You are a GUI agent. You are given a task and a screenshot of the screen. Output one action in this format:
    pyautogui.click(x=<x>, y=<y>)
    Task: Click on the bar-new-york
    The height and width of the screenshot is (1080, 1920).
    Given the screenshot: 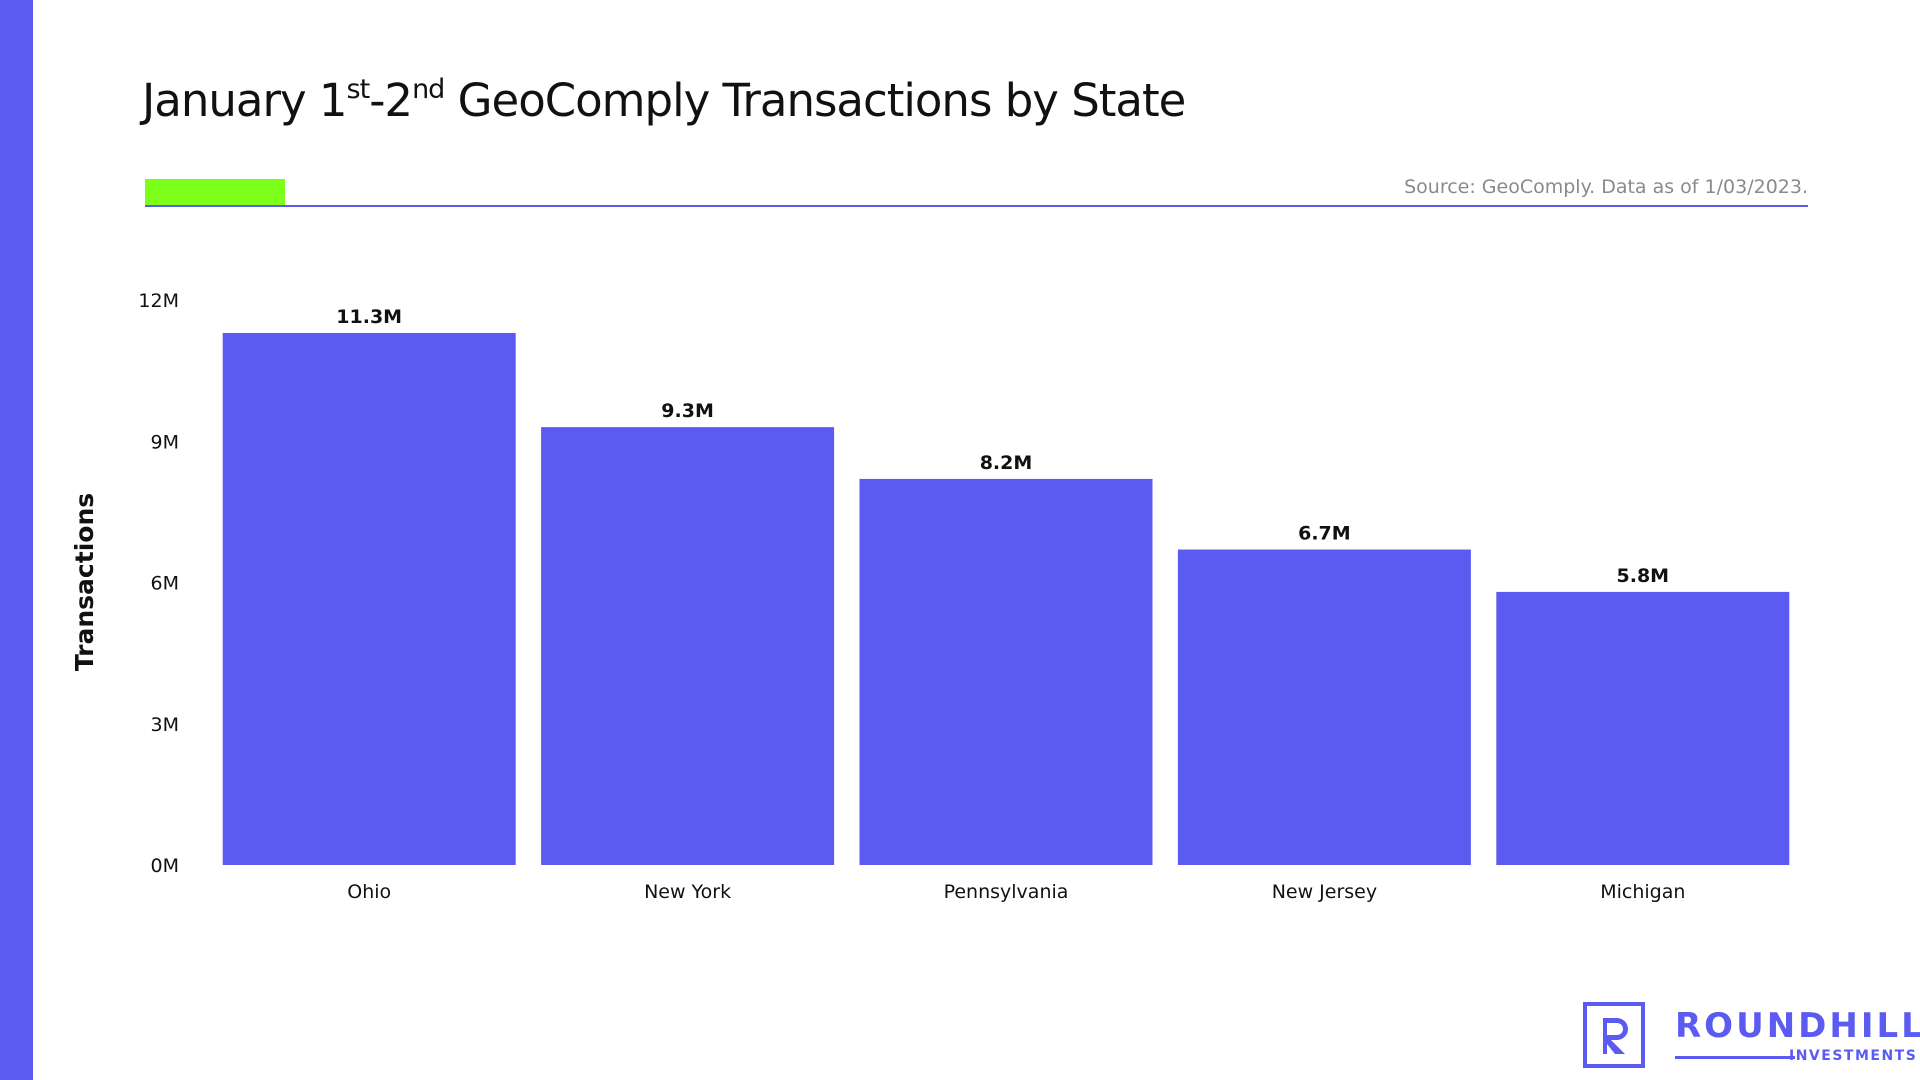 What is the action you would take?
    pyautogui.click(x=688, y=646)
    